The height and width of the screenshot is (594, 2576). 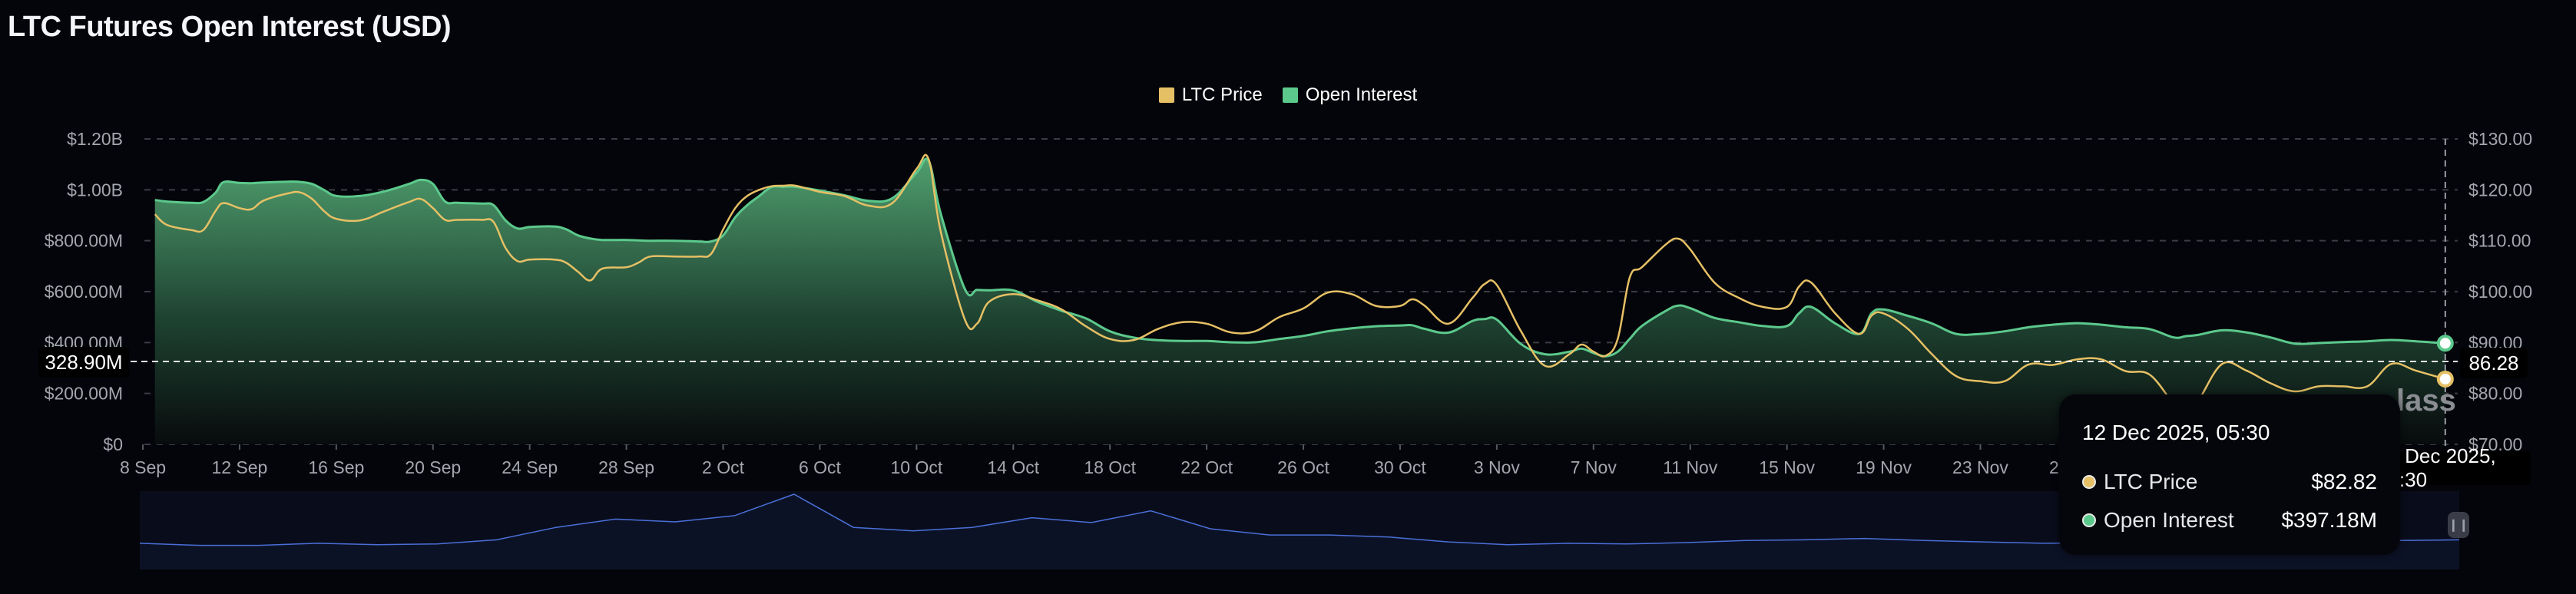 What do you see at coordinates (1206, 467) in the screenshot?
I see `x-axis-tick-label: 22 Oct` at bounding box center [1206, 467].